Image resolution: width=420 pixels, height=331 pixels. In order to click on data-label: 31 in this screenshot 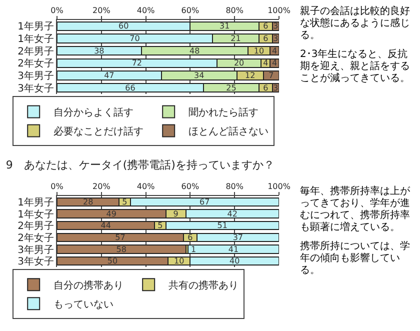, I will do `click(225, 26)`.